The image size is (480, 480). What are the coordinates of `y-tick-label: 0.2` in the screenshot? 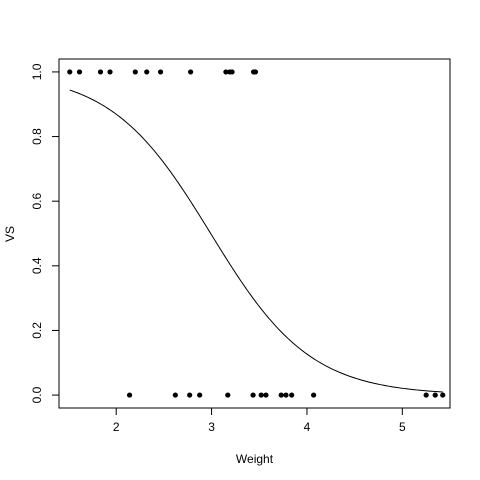 It's located at (37, 330).